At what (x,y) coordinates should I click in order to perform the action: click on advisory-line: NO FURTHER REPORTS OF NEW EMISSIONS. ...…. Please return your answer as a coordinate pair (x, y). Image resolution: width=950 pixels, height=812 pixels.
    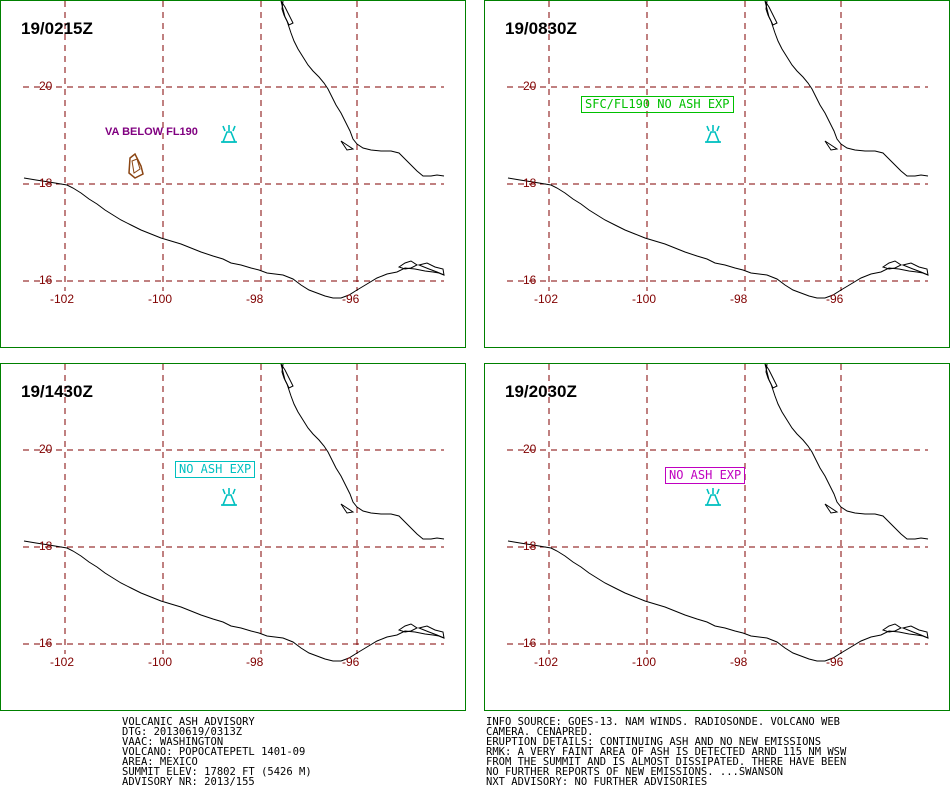
    Looking at the image, I should click on (635, 772).